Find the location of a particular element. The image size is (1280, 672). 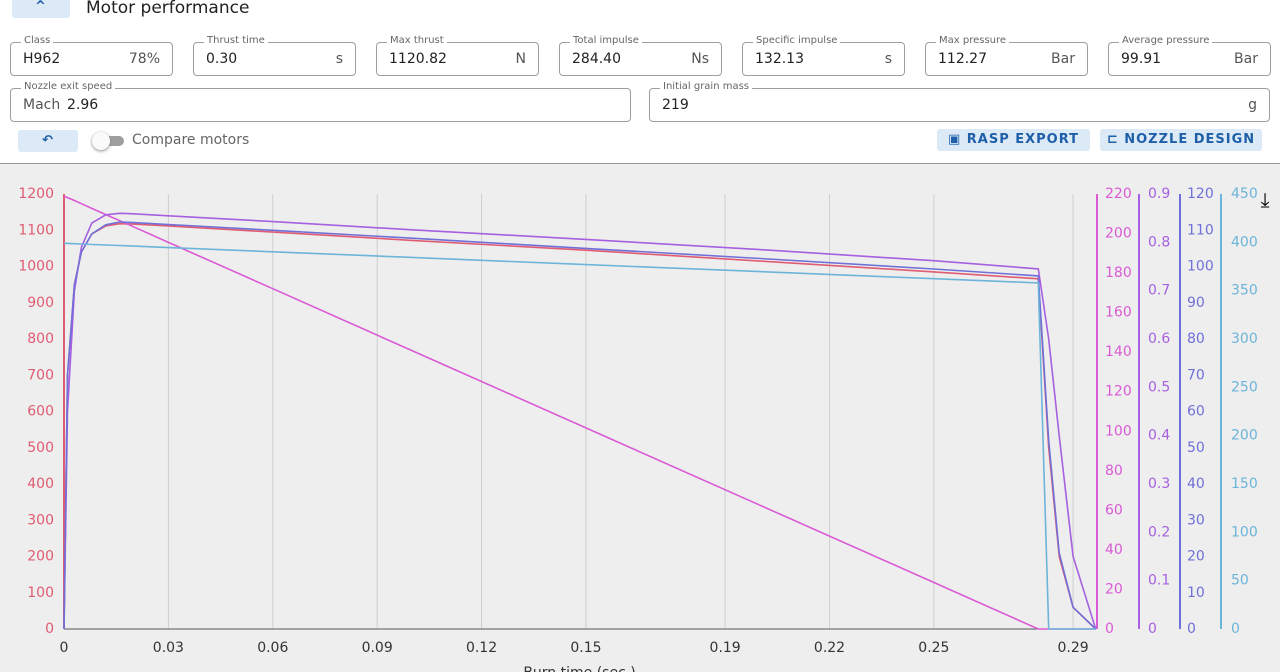

field-unit: N is located at coordinates (520, 59).